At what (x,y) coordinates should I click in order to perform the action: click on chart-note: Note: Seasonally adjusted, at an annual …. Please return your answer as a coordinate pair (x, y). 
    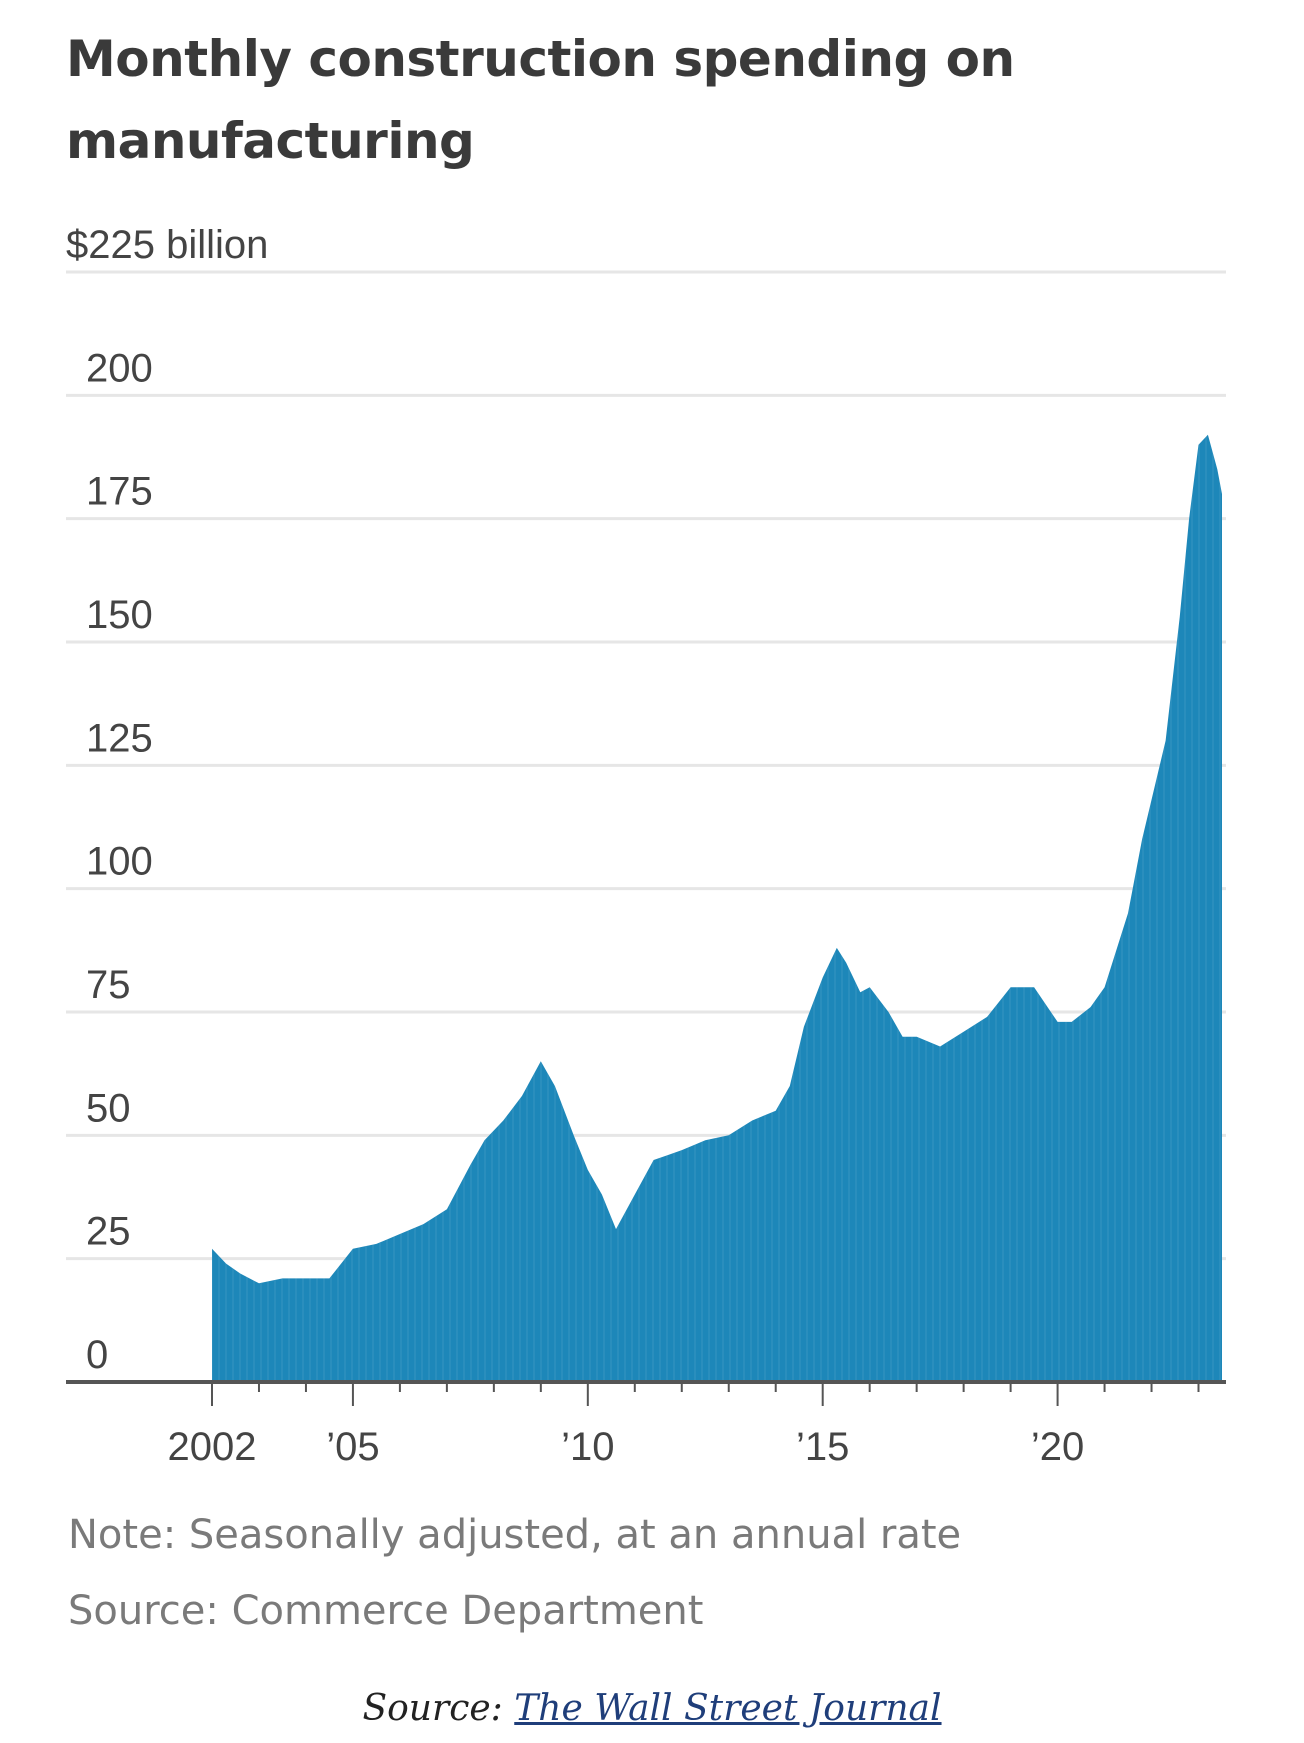
    Looking at the image, I should click on (515, 1535).